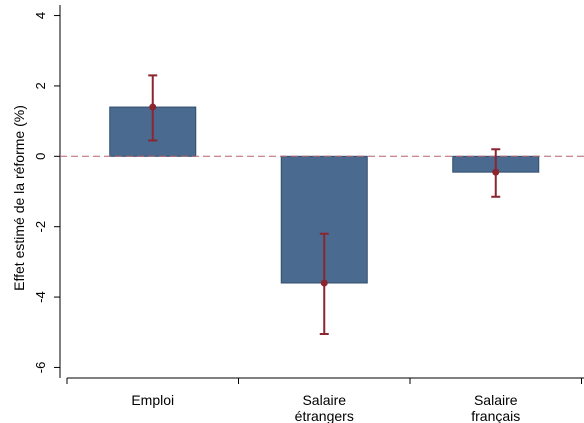 Image resolution: width=584 pixels, height=423 pixels. Describe the element at coordinates (40, 227) in the screenshot. I see `y-tick-label: -2` at that location.